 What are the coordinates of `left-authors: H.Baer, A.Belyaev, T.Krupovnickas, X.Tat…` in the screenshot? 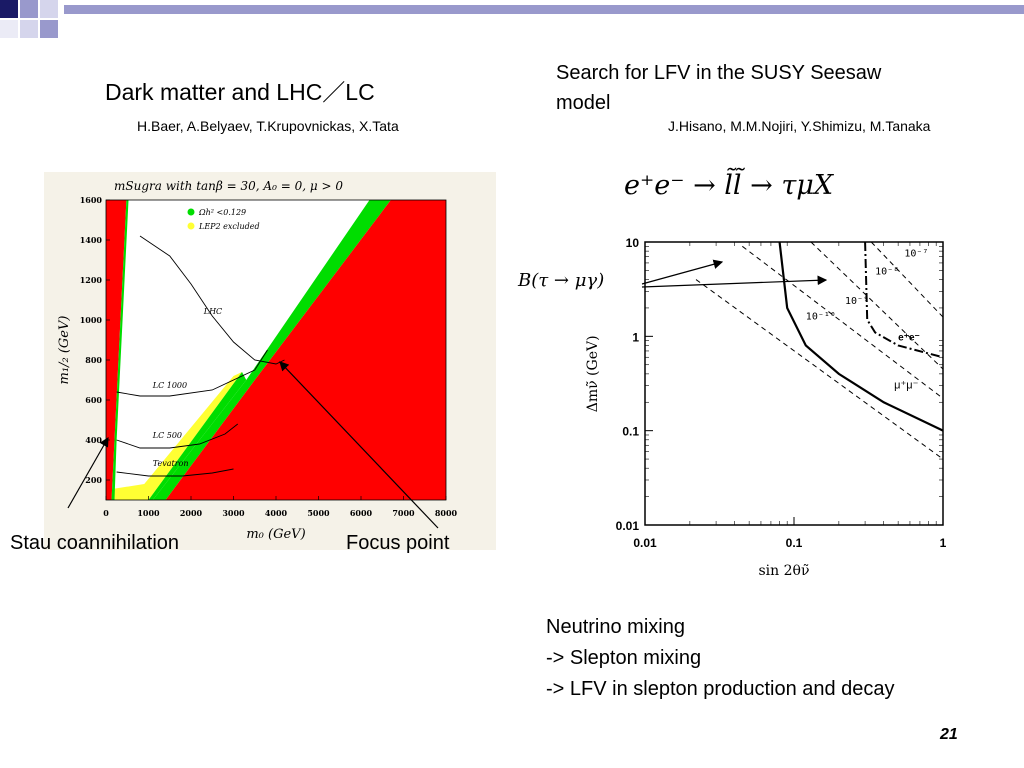 It's located at (268, 126).